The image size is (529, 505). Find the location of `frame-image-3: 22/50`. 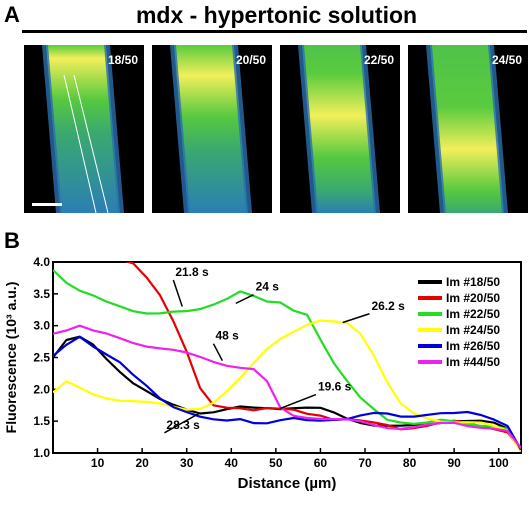

frame-image-3: 22/50 is located at coordinates (340, 129).